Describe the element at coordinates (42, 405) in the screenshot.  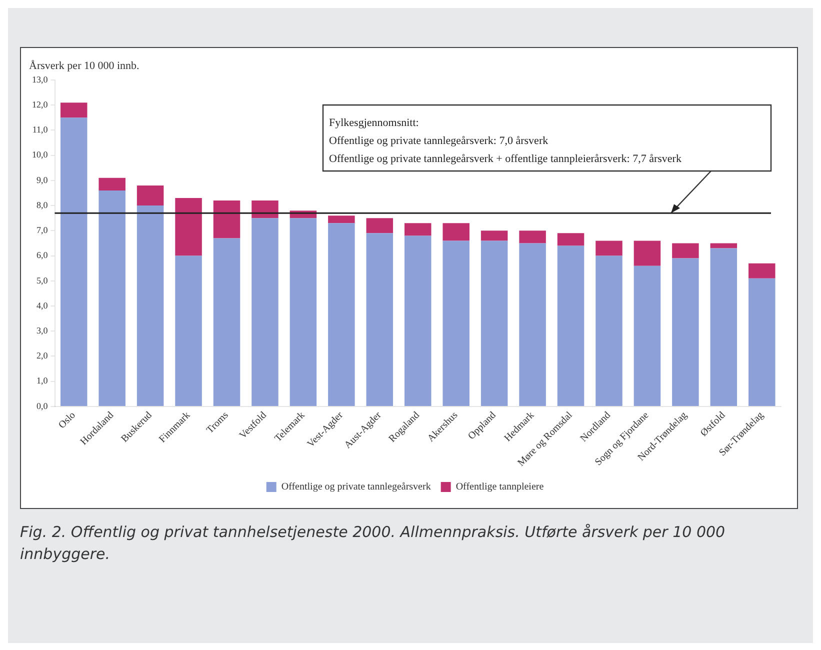
I see `y-tick-label: 0,0` at that location.